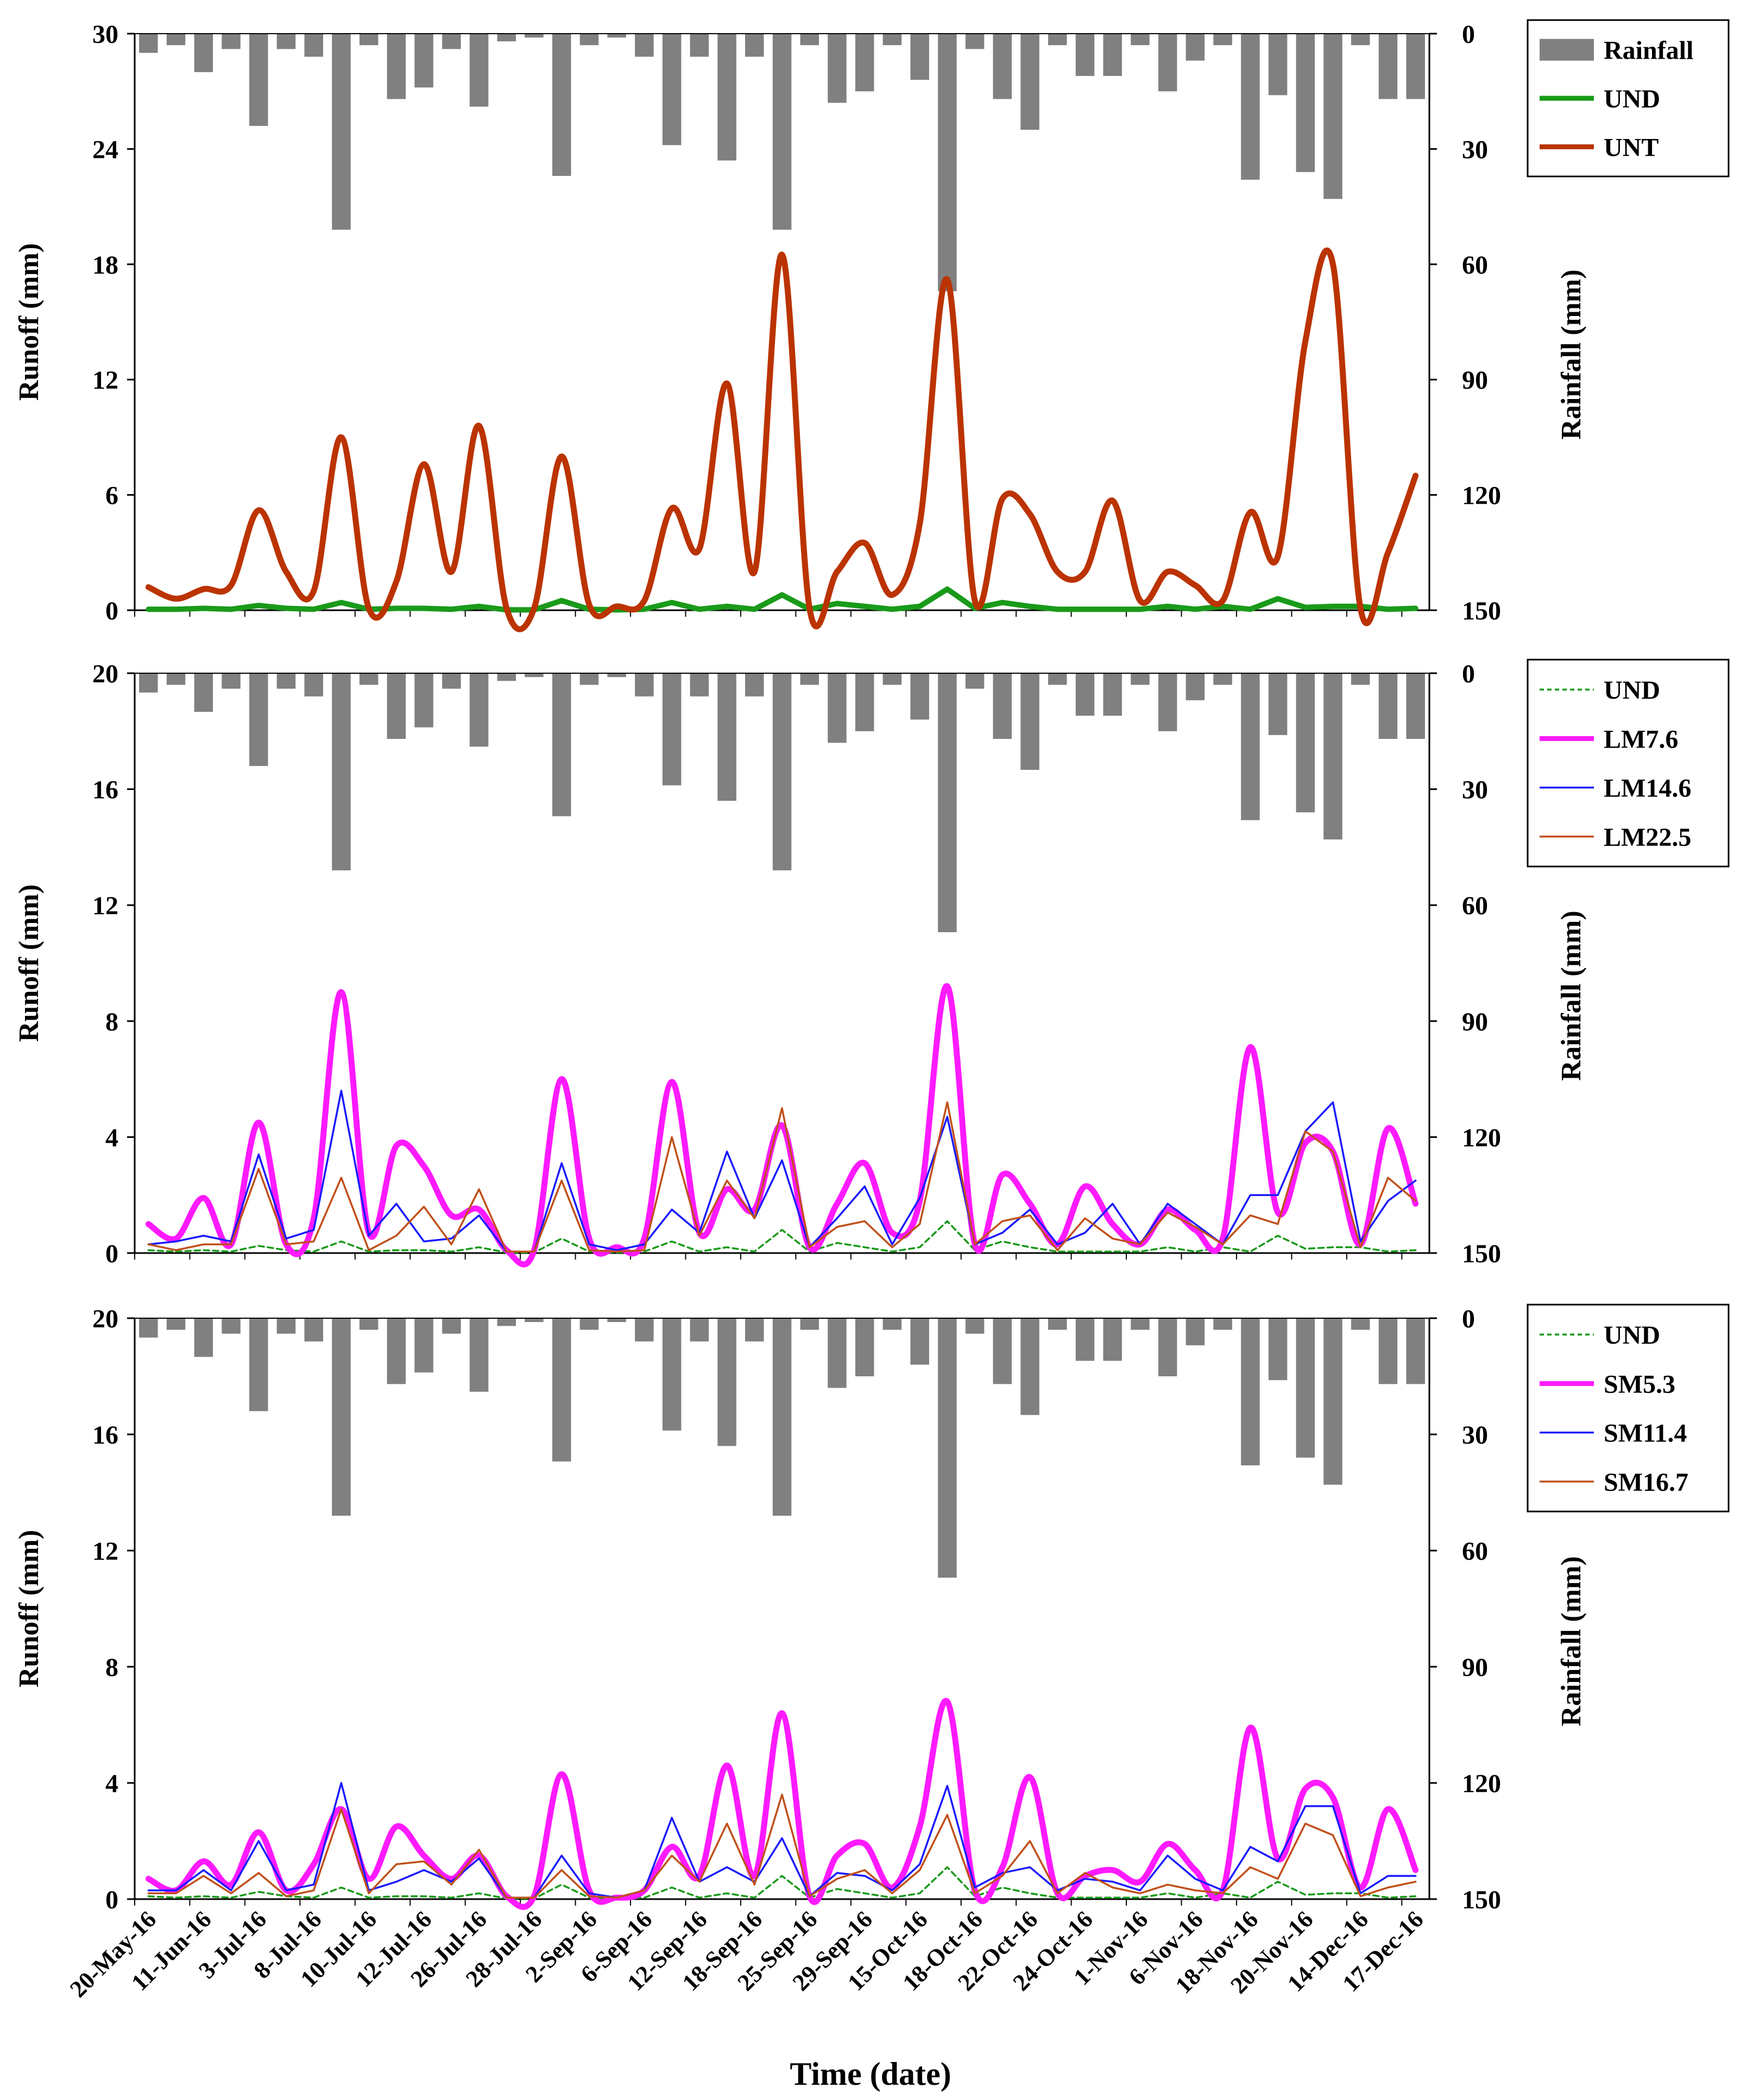 Image resolution: width=1759 pixels, height=2100 pixels. What do you see at coordinates (111, 1137) in the screenshot?
I see `y-tick-label: 4` at bounding box center [111, 1137].